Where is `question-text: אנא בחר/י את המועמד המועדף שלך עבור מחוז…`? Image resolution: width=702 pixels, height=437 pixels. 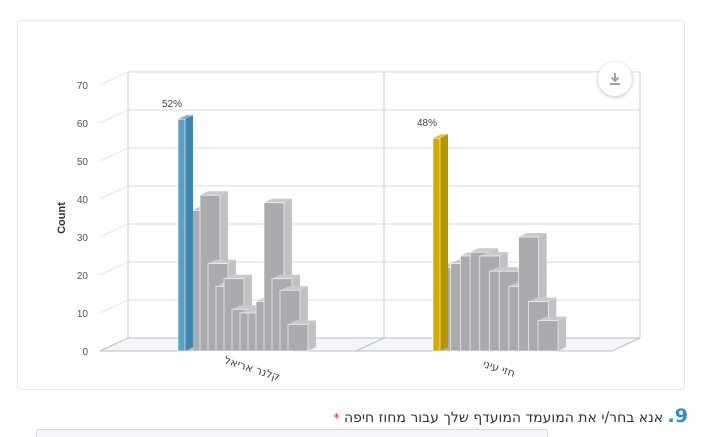 question-text: אנא בחר/י את המועמד המועדף שלך עבור מחוז… is located at coordinates (503, 418).